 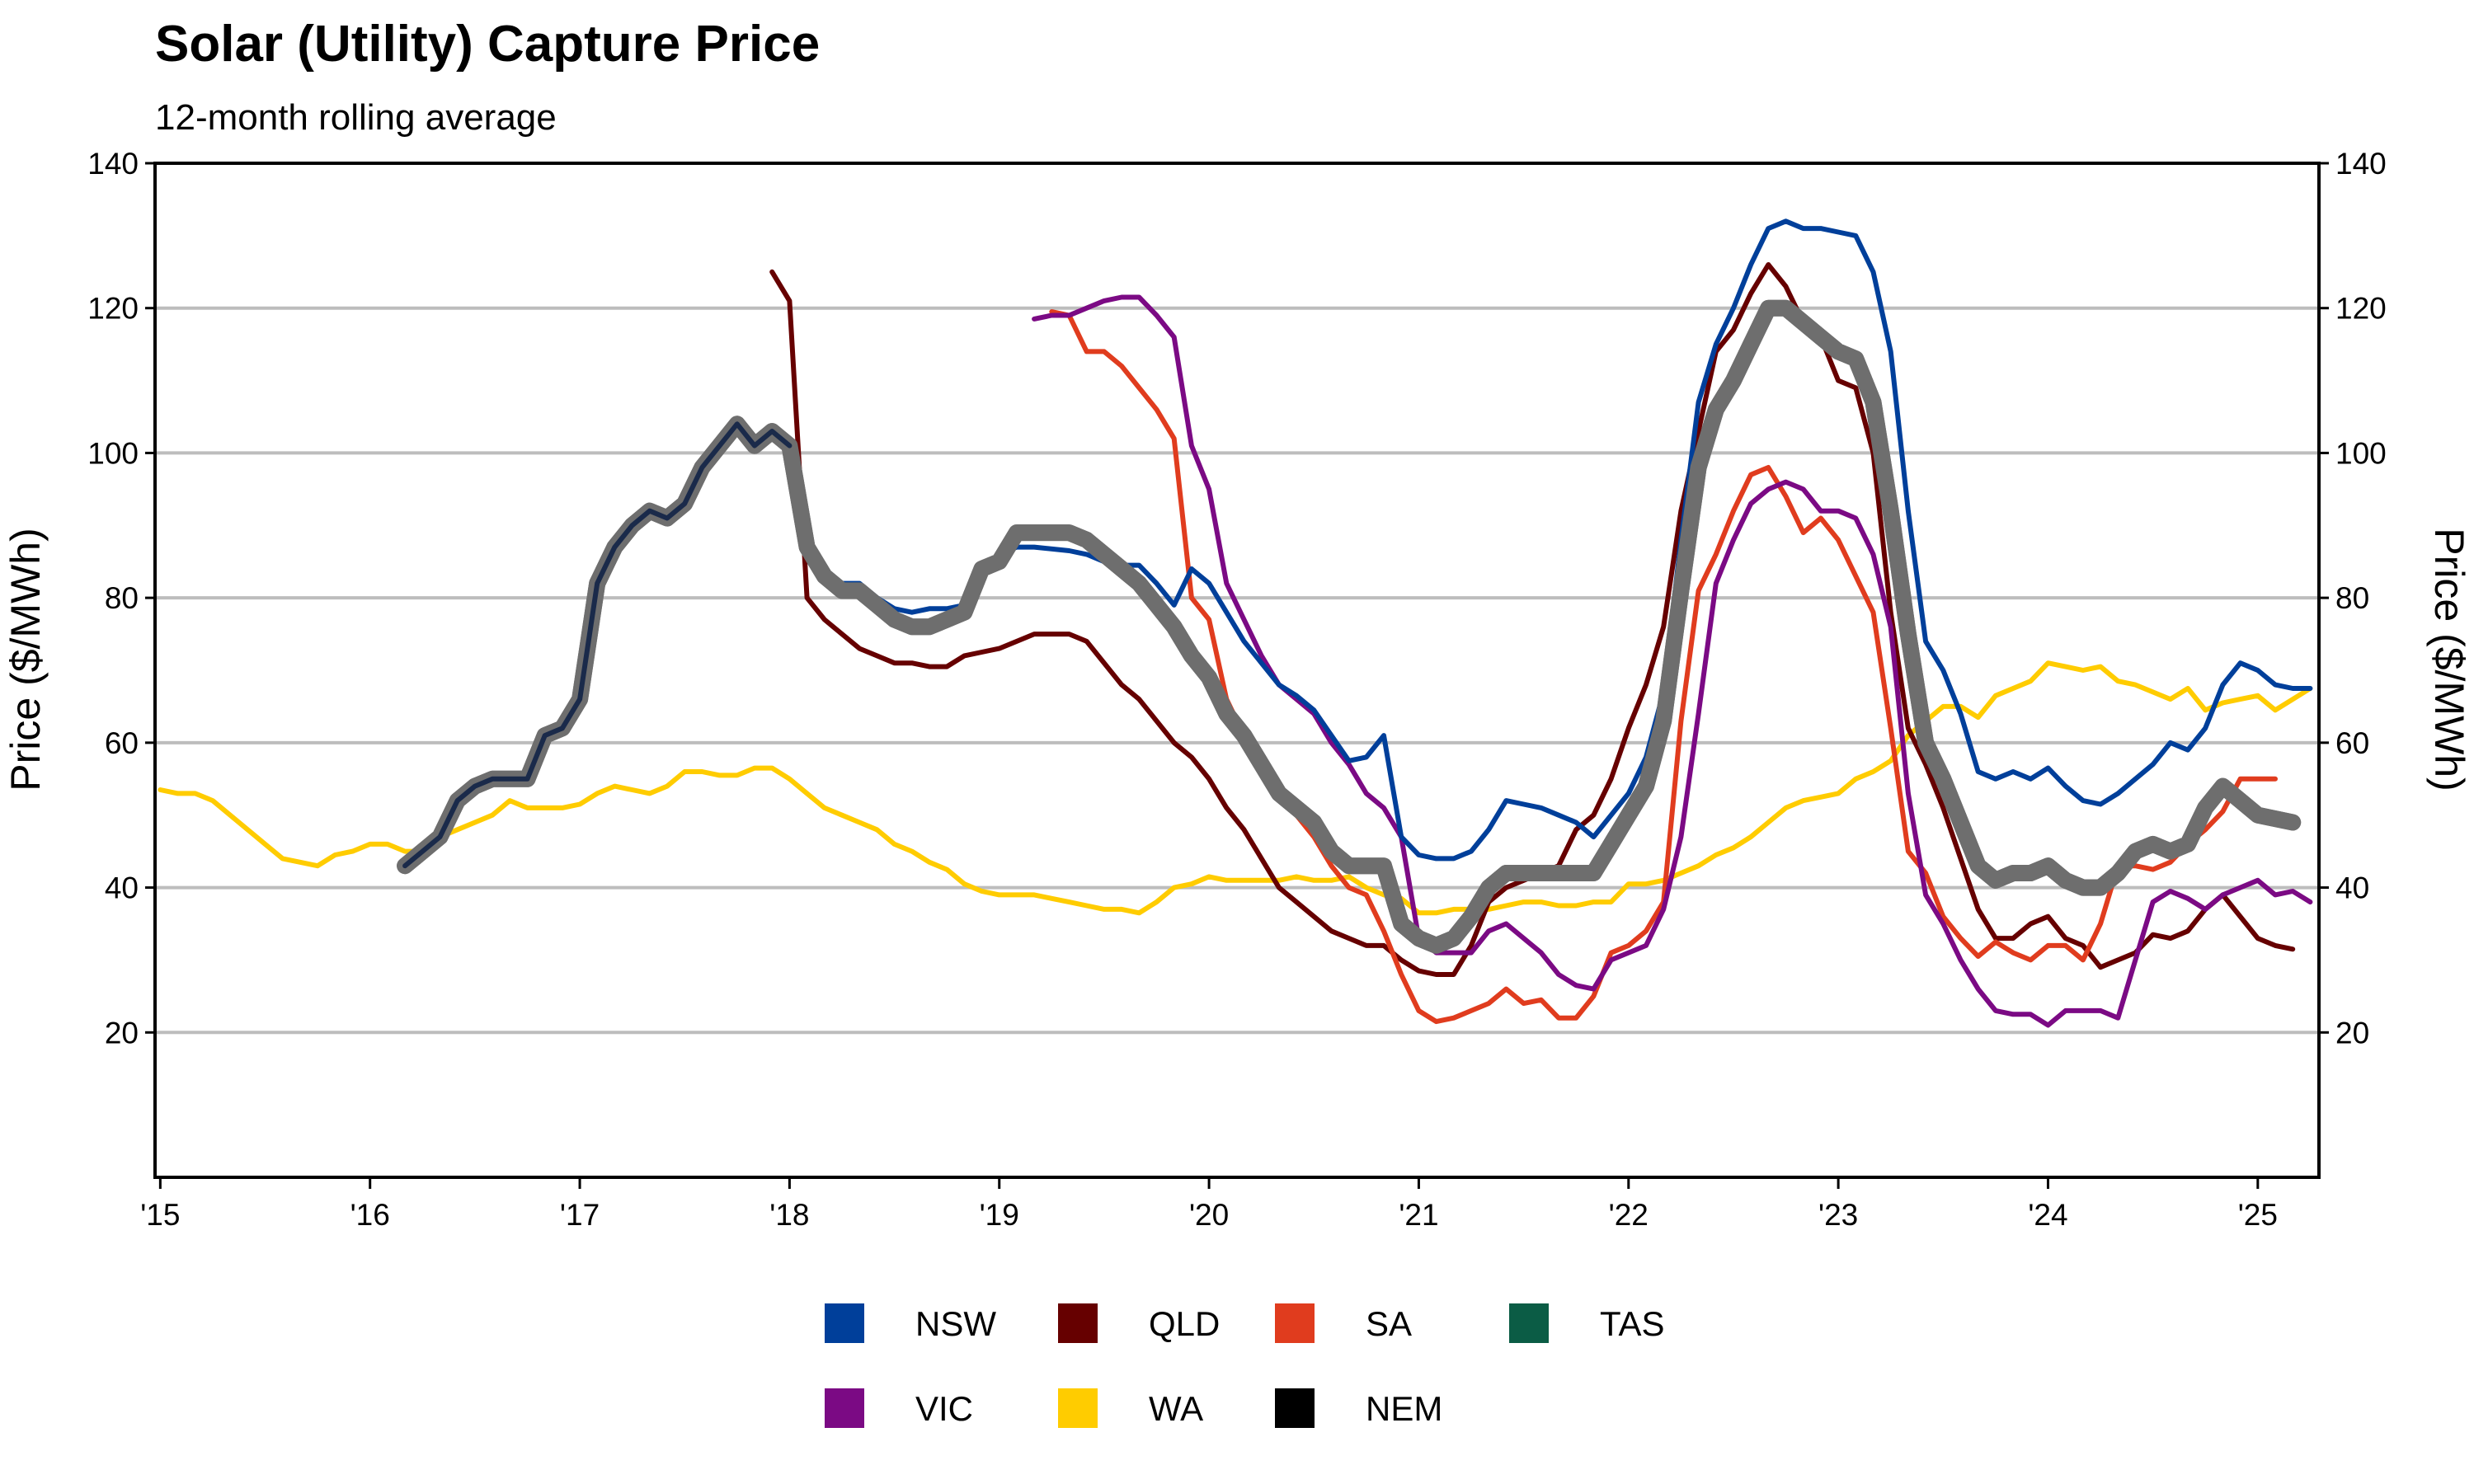 I want to click on y-tick-label-right: 80, so click(x=2352, y=598).